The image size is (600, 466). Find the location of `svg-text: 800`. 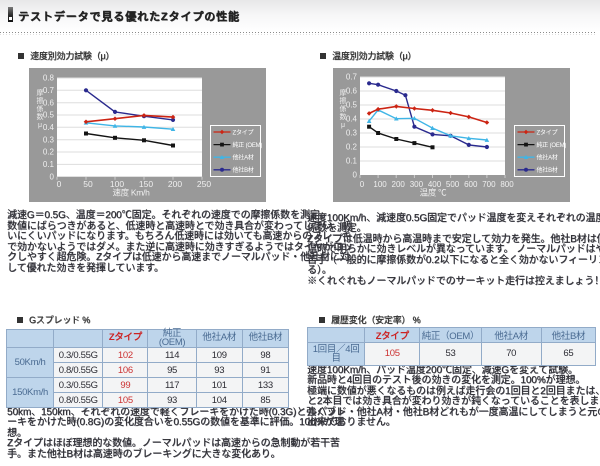

svg-text: 800 is located at coordinates (507, 184).